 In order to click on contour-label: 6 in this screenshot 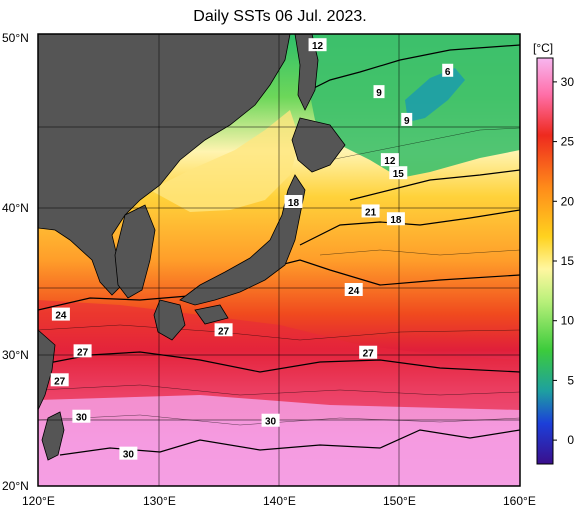, I will do `click(448, 72)`.